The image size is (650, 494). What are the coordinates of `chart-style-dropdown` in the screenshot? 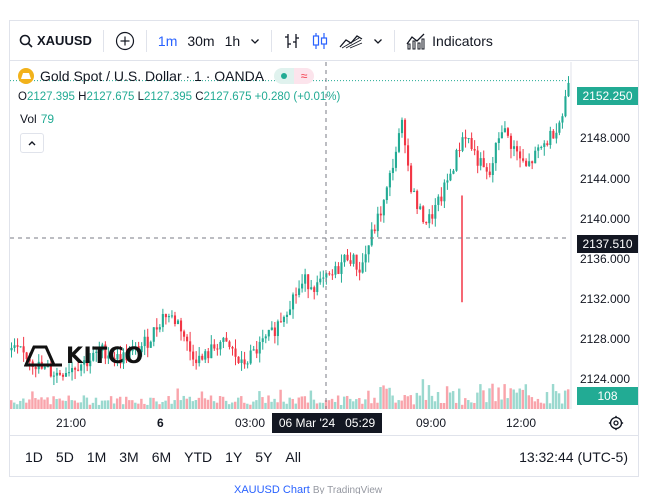 It's located at (378, 41).